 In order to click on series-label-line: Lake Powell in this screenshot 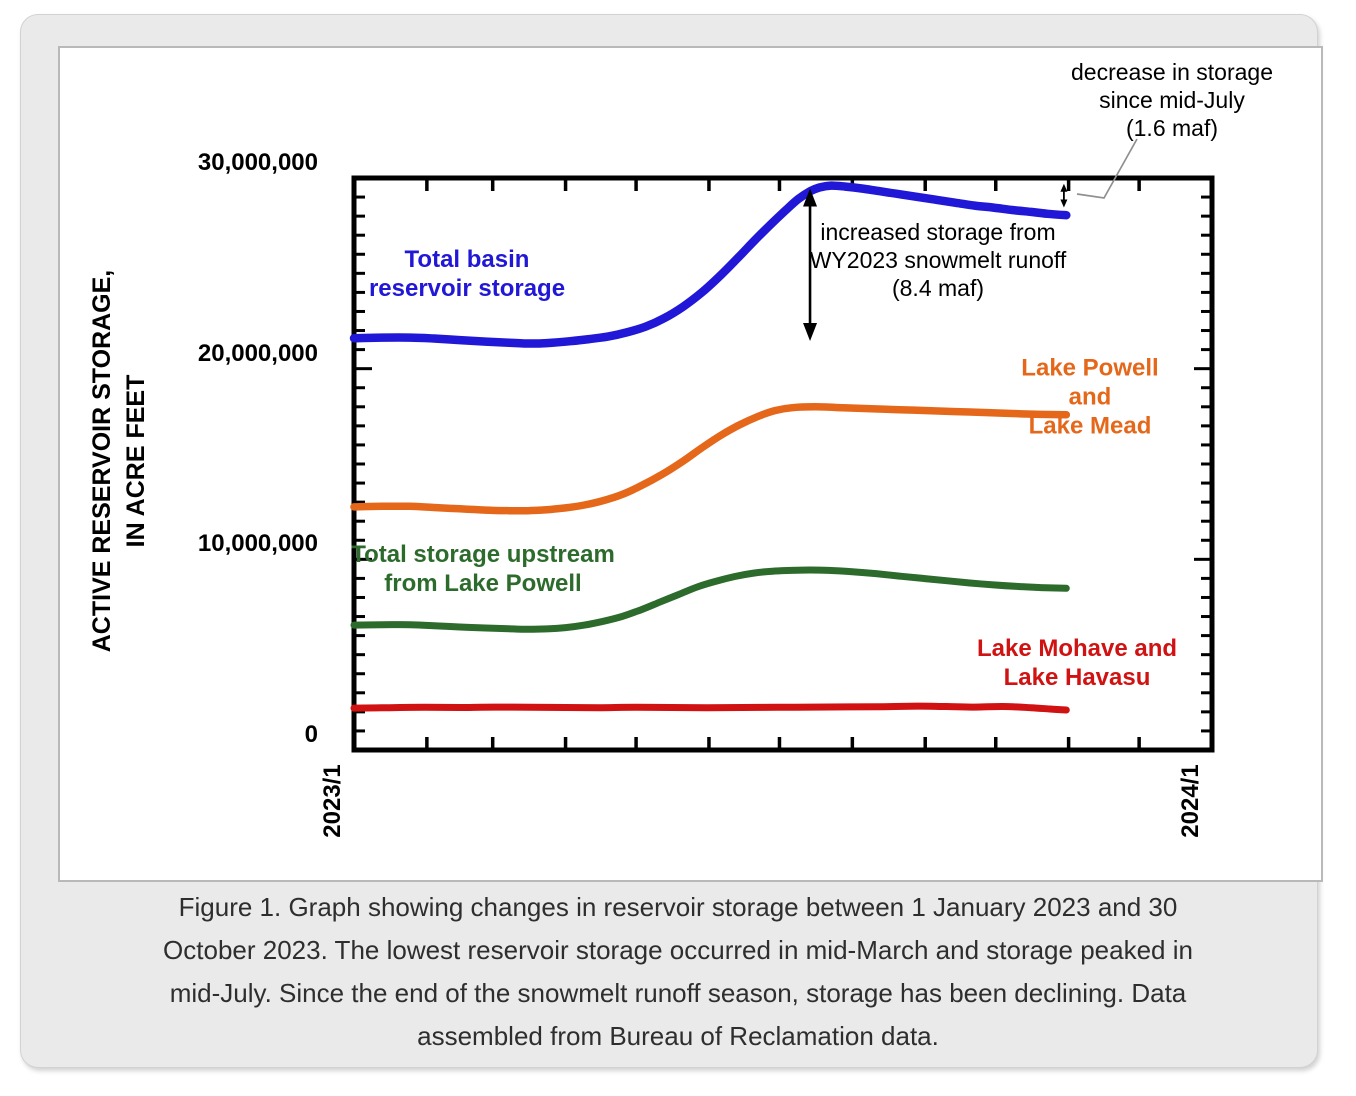, I will do `click(1090, 368)`.